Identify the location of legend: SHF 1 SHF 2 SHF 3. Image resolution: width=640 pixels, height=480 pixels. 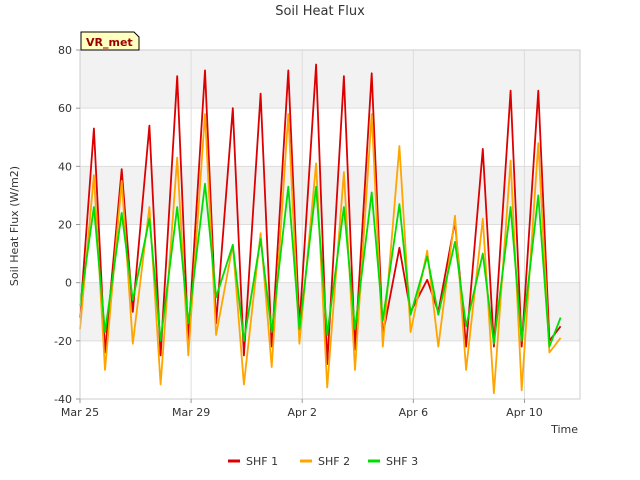
(323, 461).